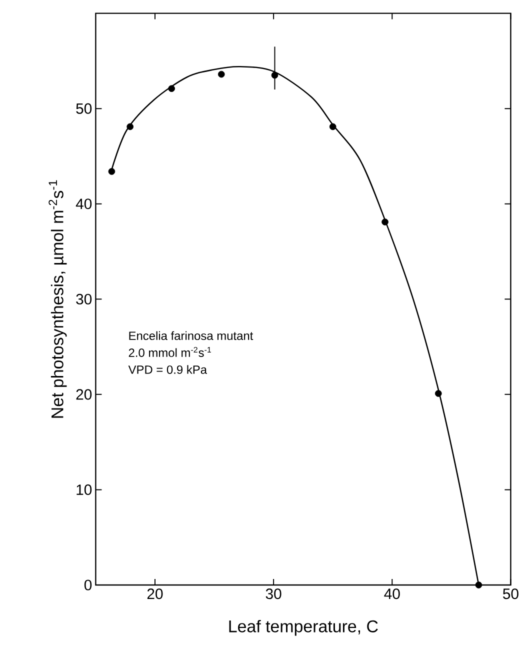  What do you see at coordinates (303, 628) in the screenshot?
I see `x-axis-title: Leaf temperature, C` at bounding box center [303, 628].